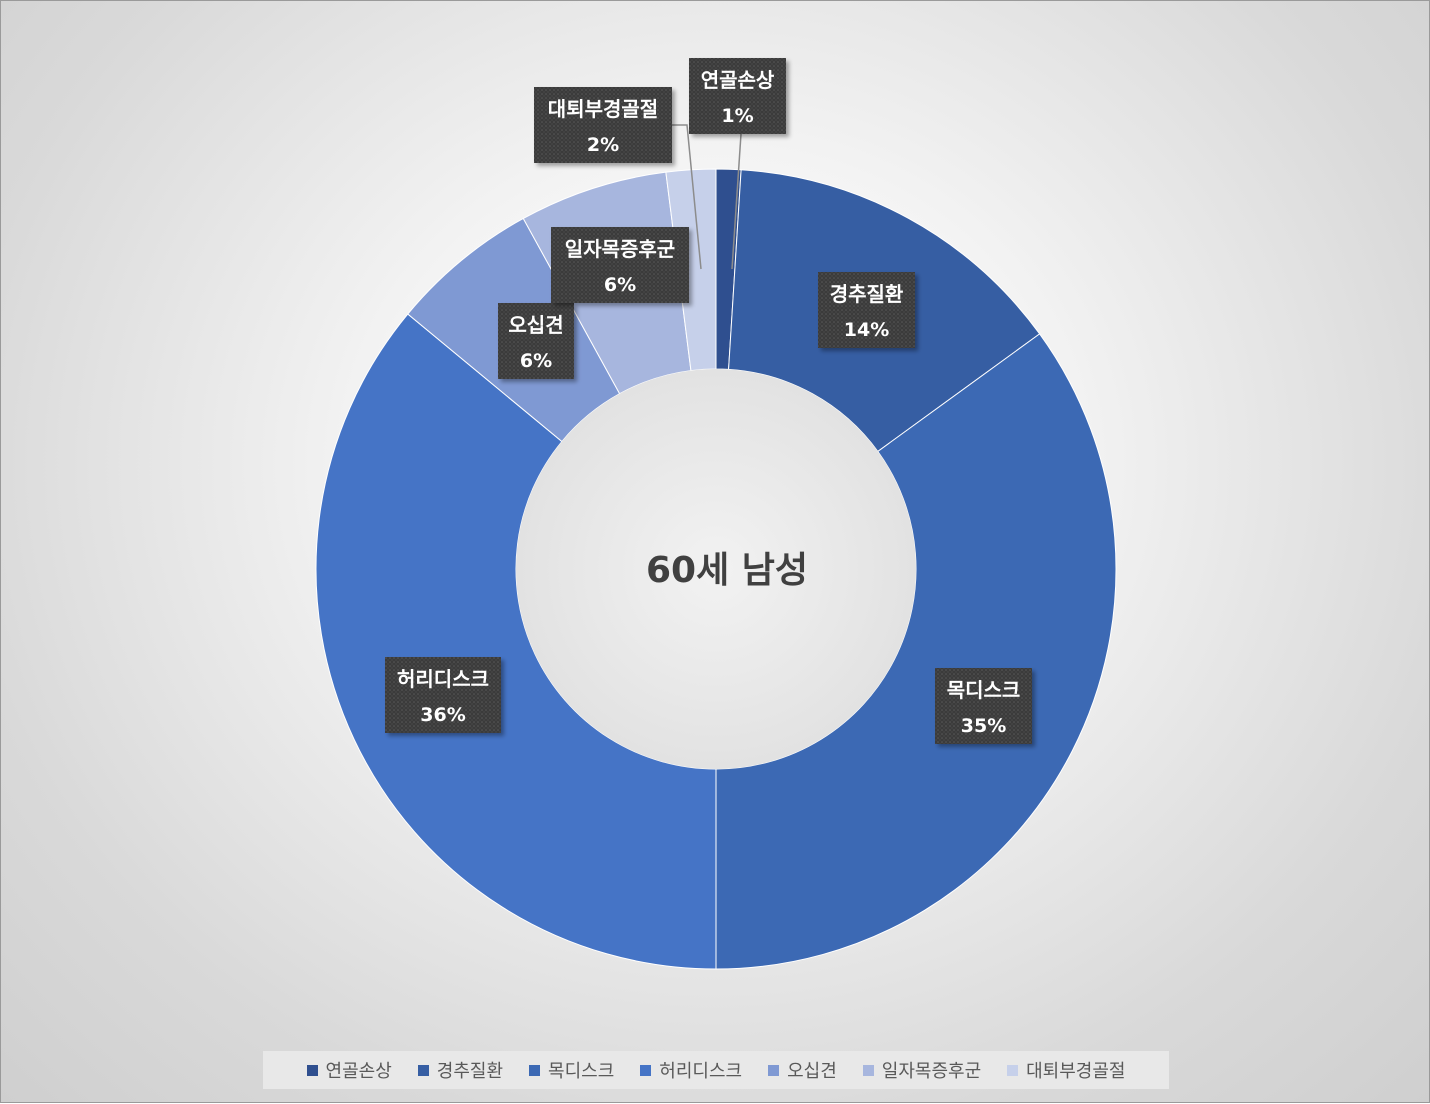  What do you see at coordinates (620, 249) in the screenshot?
I see `data-label-category: 일자목증후군` at bounding box center [620, 249].